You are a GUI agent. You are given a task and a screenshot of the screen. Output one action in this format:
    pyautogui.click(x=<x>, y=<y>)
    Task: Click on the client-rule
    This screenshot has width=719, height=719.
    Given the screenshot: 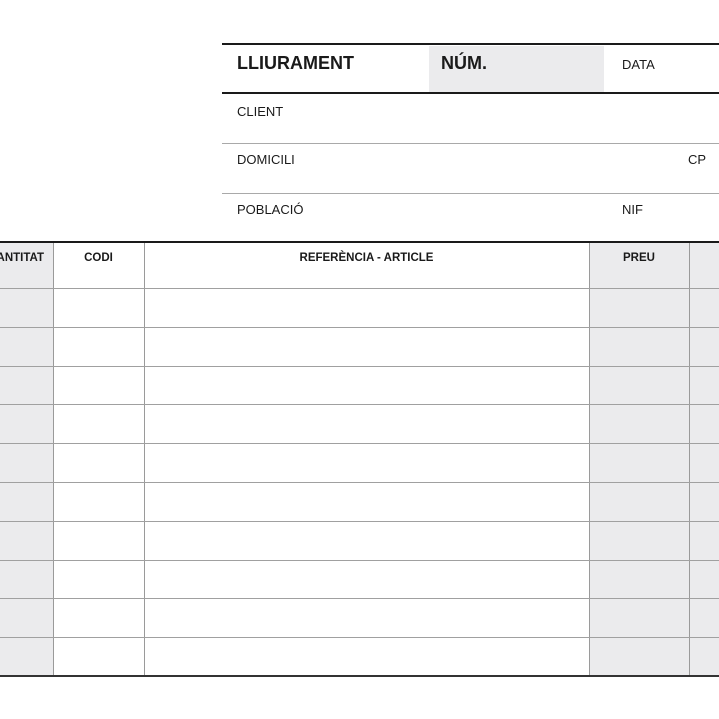 What is the action you would take?
    pyautogui.click(x=470, y=143)
    